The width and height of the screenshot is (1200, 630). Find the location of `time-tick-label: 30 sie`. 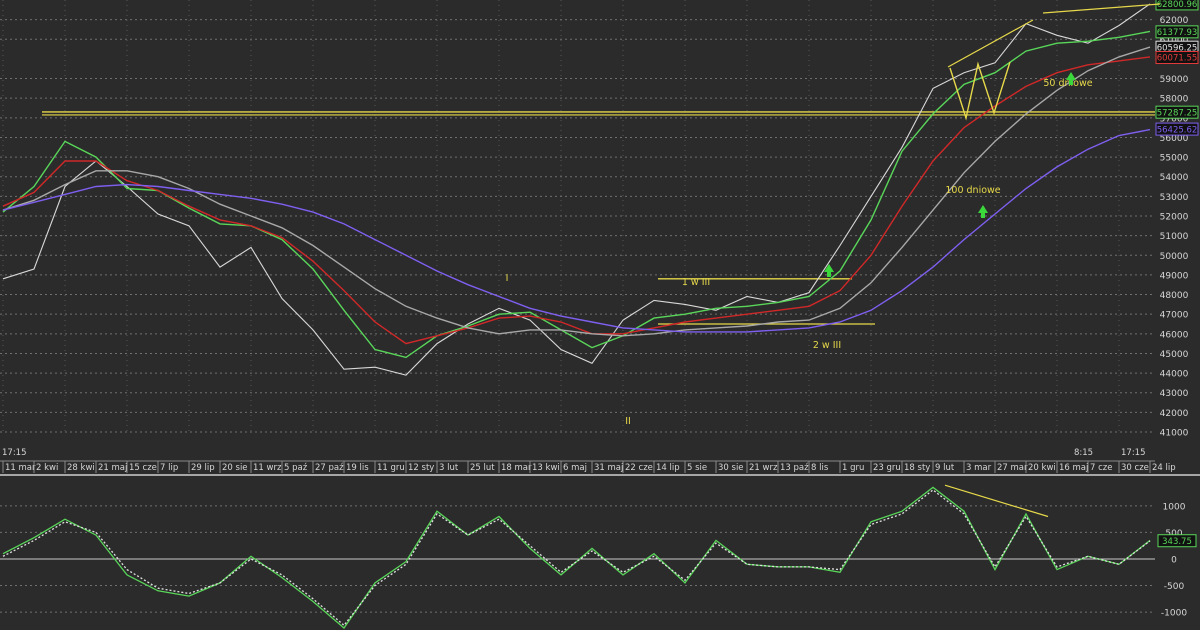

time-tick-label: 30 sie is located at coordinates (731, 468).